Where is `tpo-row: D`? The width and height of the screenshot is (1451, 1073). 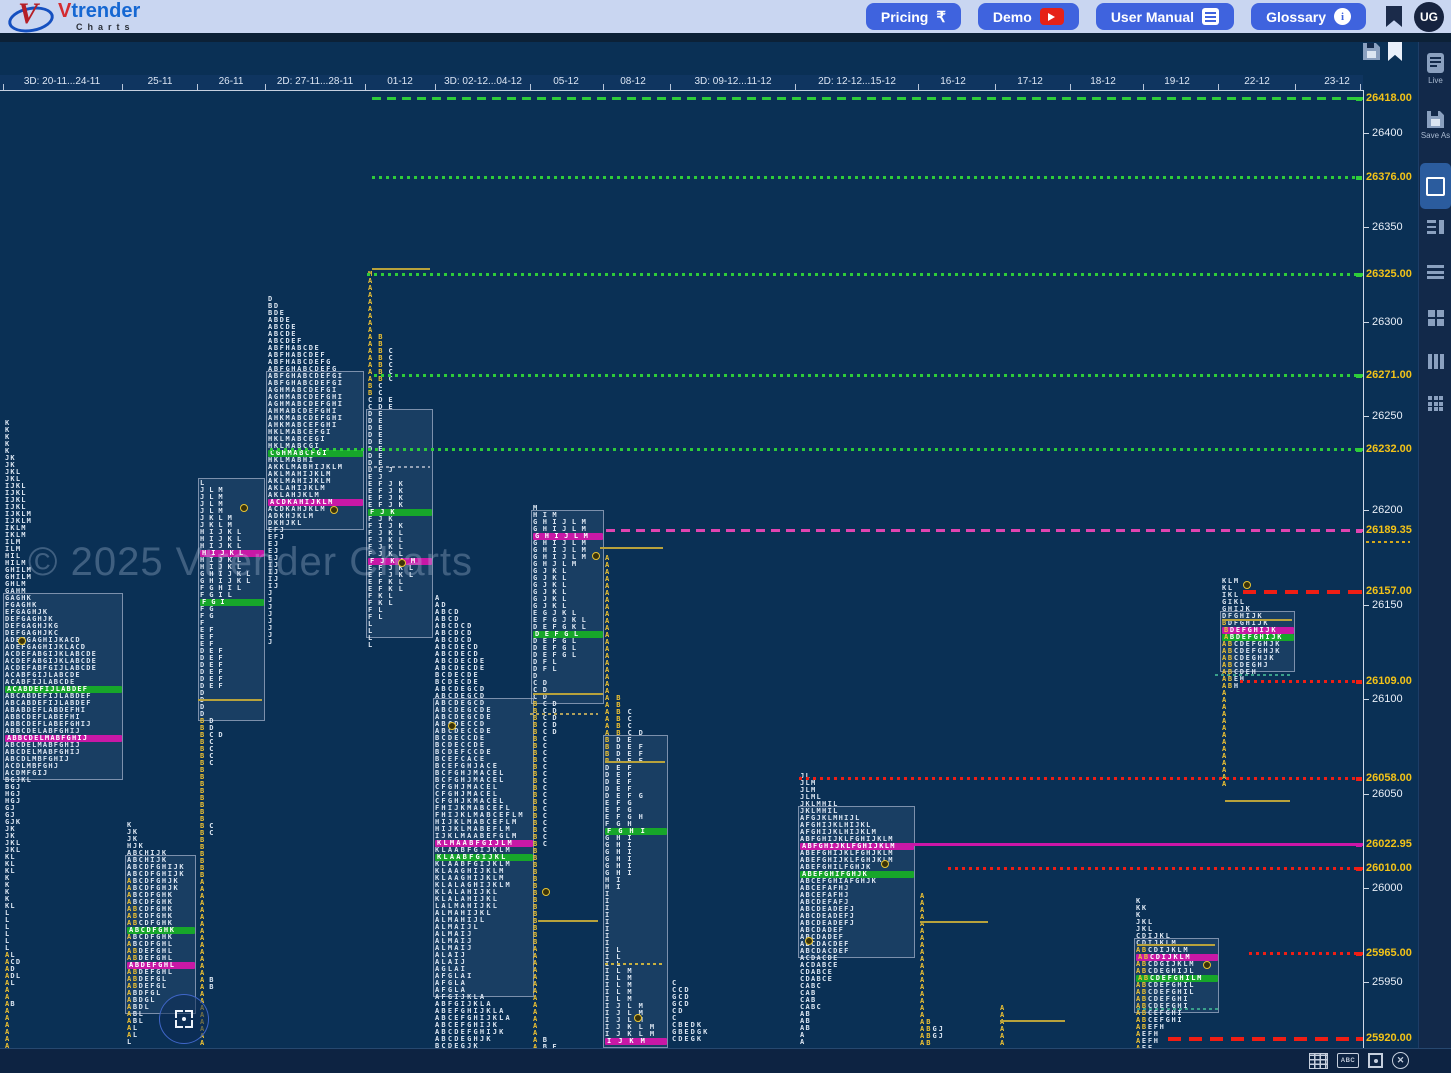 tpo-row: D is located at coordinates (538, 676).